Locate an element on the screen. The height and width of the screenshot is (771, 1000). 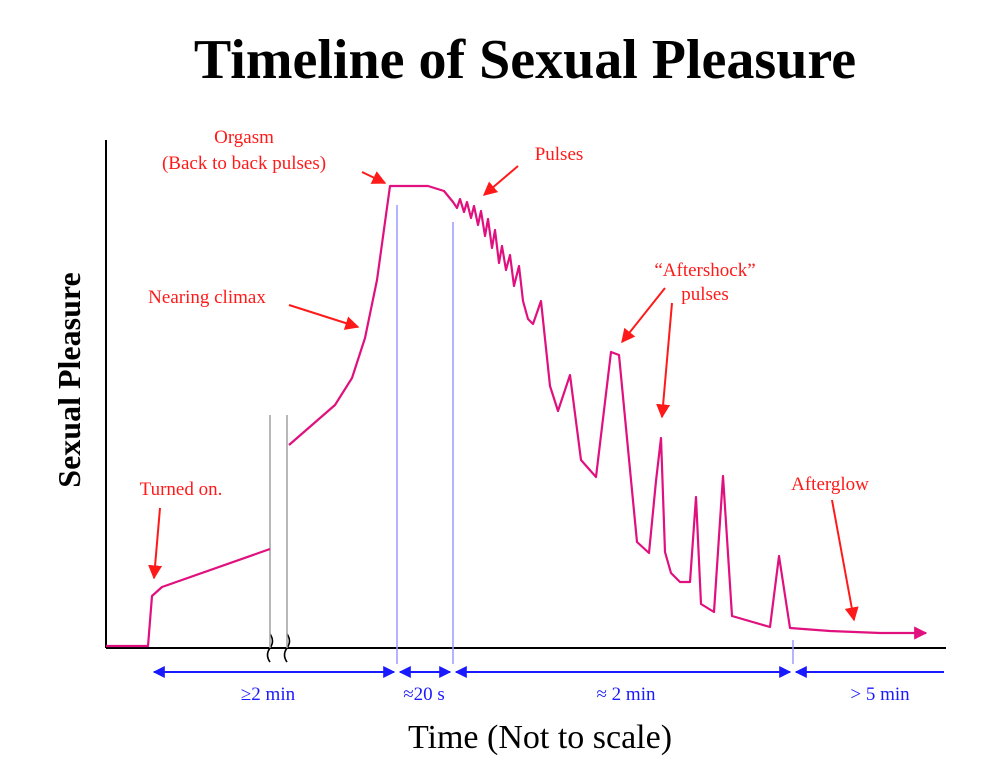
orgasm-sublabel: (Back to back pulses) is located at coordinates (244, 163).